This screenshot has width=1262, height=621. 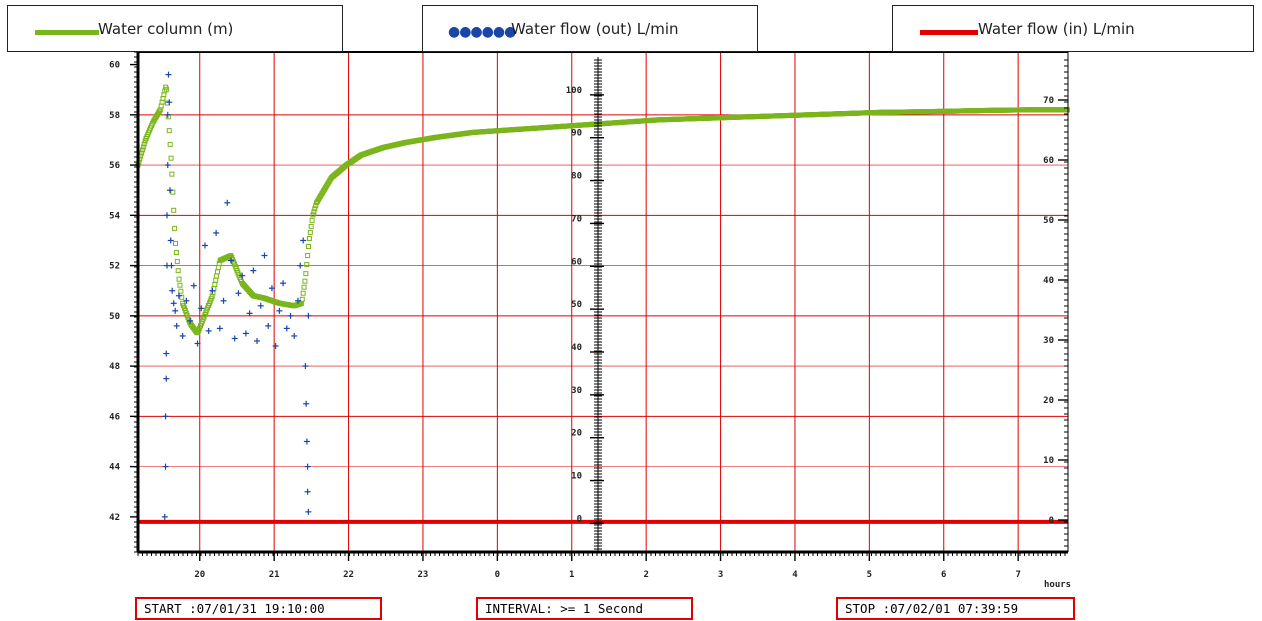 What do you see at coordinates (584, 608) in the screenshot?
I see `interval-box: INTERVAL: >= 1 Second` at bounding box center [584, 608].